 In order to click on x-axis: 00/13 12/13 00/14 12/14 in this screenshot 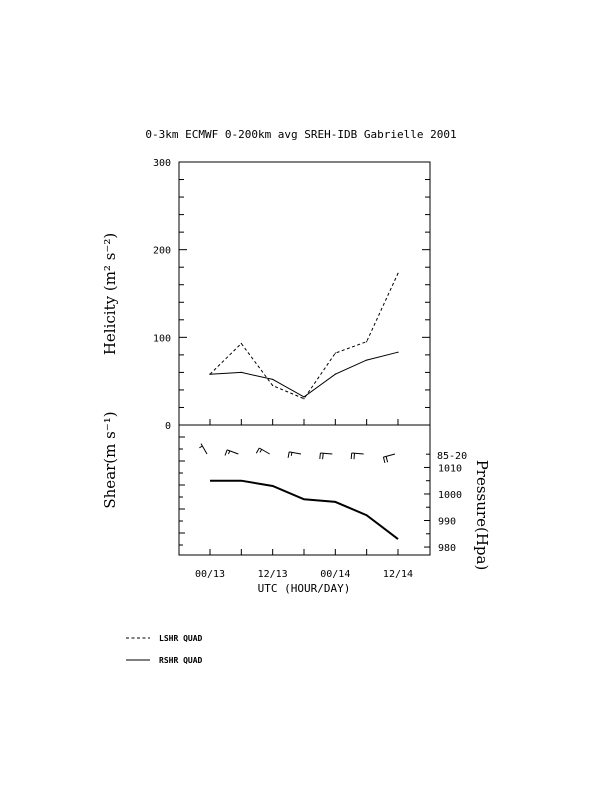, I will do `click(304, 499)`.